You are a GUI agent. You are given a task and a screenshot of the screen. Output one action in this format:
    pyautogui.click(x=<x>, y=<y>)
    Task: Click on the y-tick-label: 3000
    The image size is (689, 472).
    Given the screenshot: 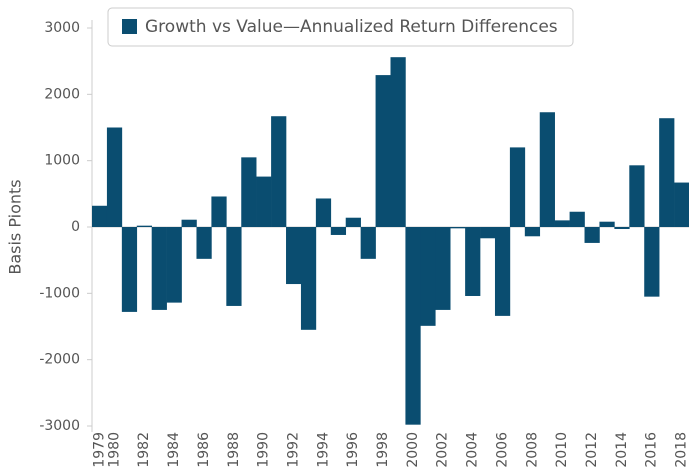 What is the action you would take?
    pyautogui.click(x=62, y=28)
    